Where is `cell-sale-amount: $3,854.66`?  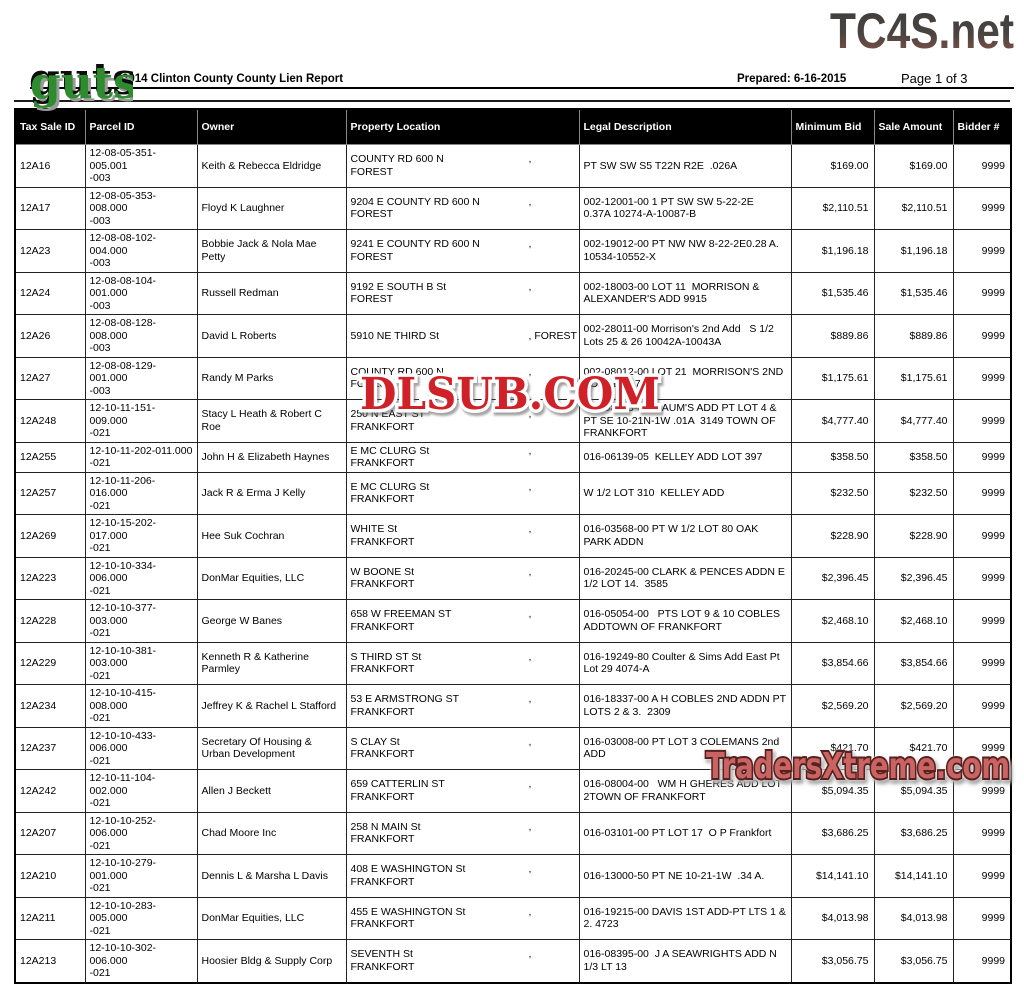 cell-sale-amount: $3,854.66 is located at coordinates (913, 663).